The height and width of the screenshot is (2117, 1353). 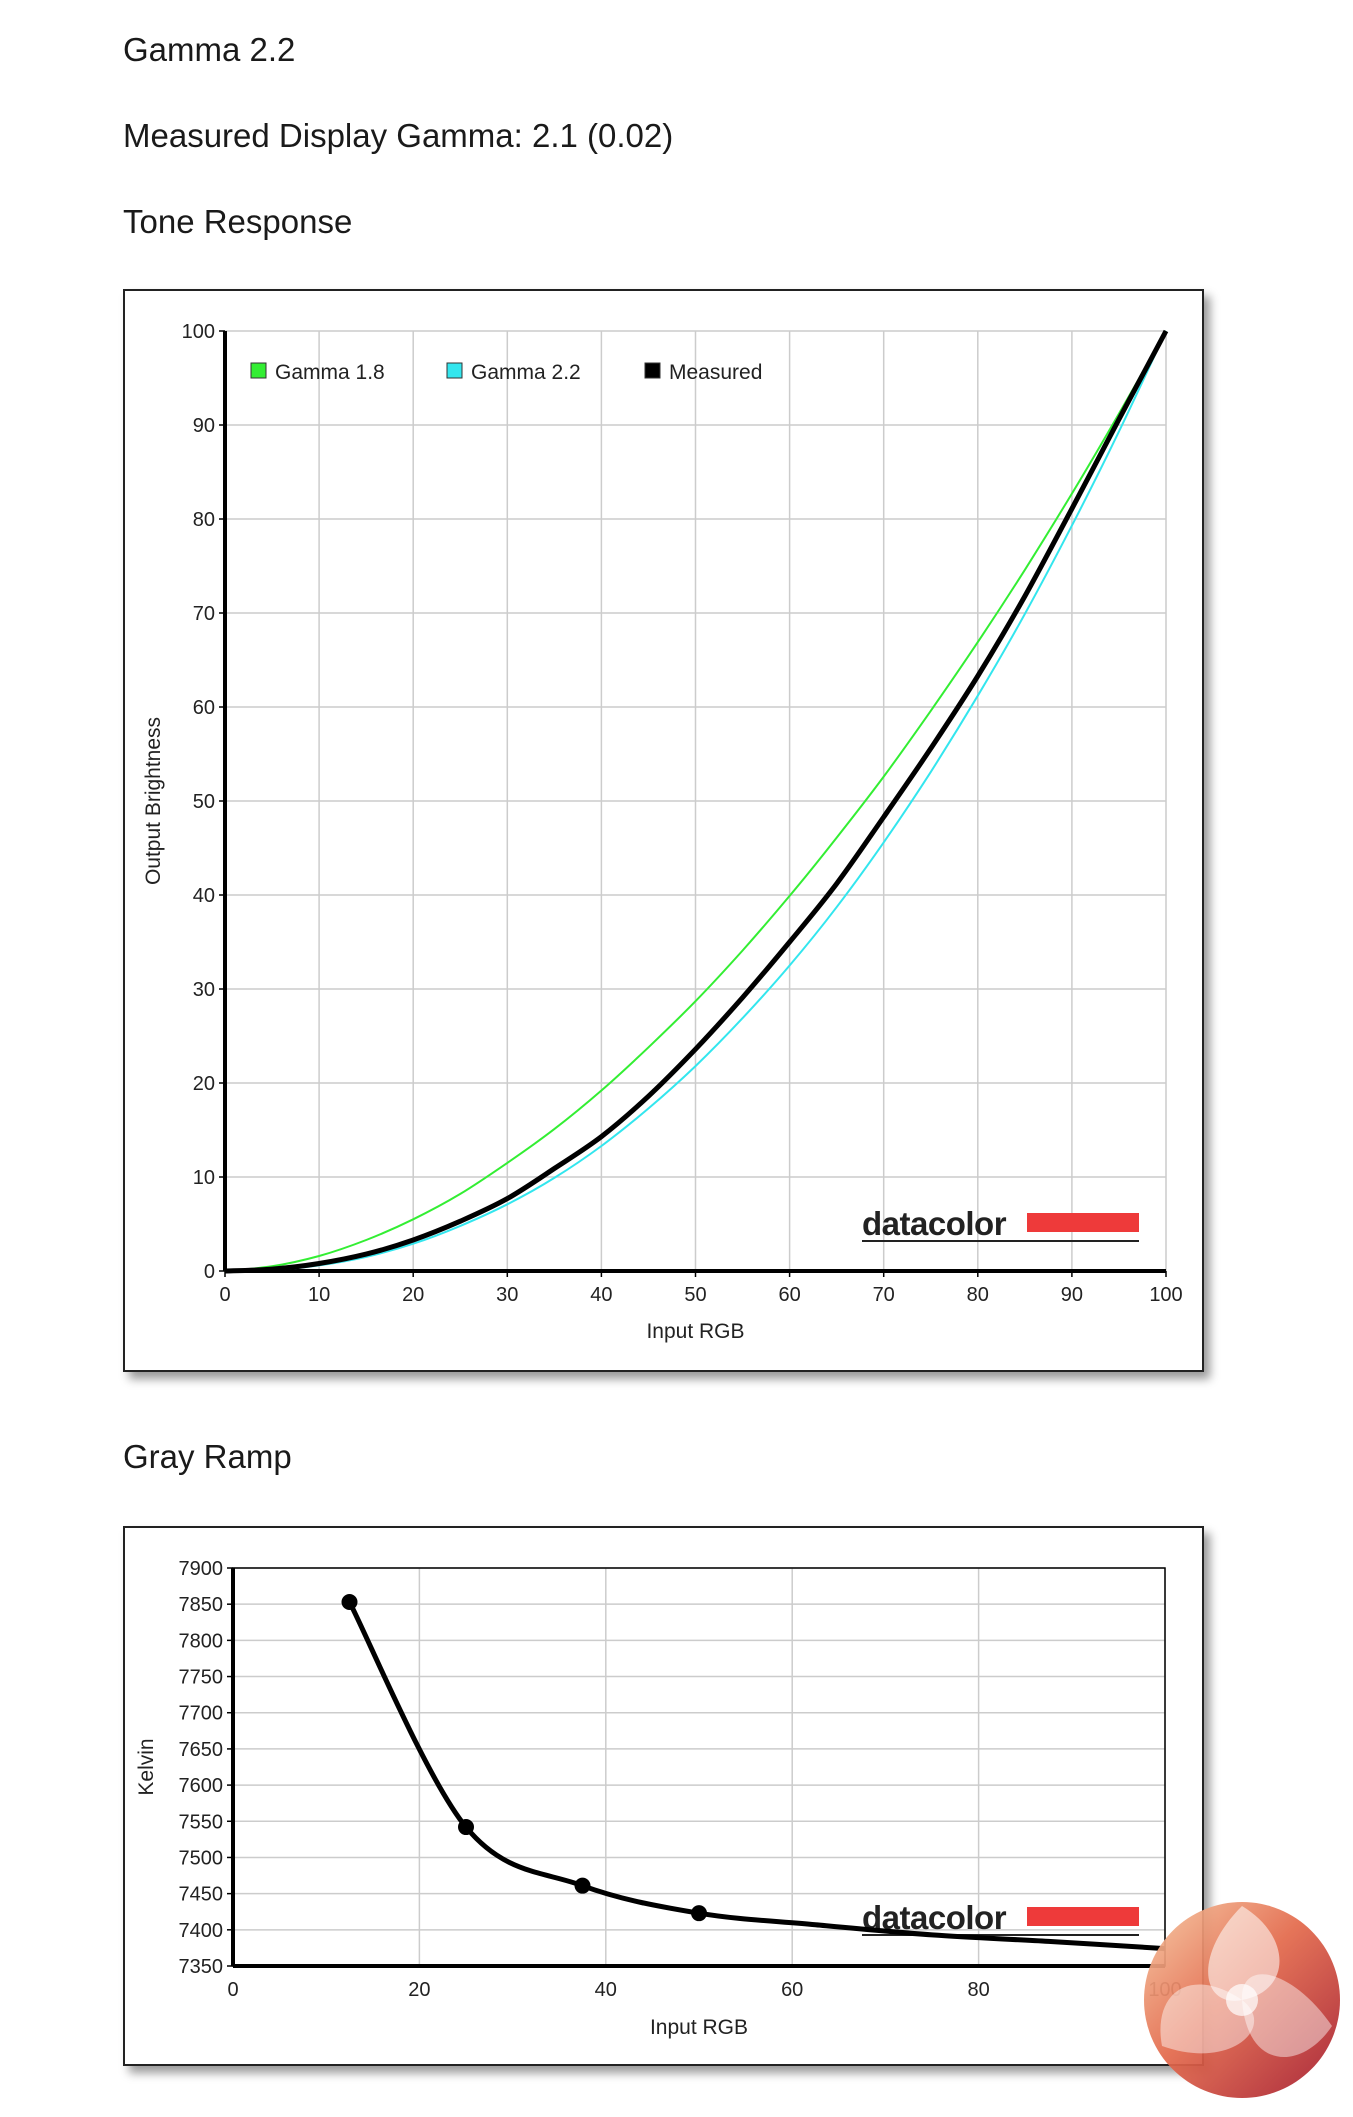 What do you see at coordinates (1242, 2000) in the screenshot?
I see `watermark-logo-icon` at bounding box center [1242, 2000].